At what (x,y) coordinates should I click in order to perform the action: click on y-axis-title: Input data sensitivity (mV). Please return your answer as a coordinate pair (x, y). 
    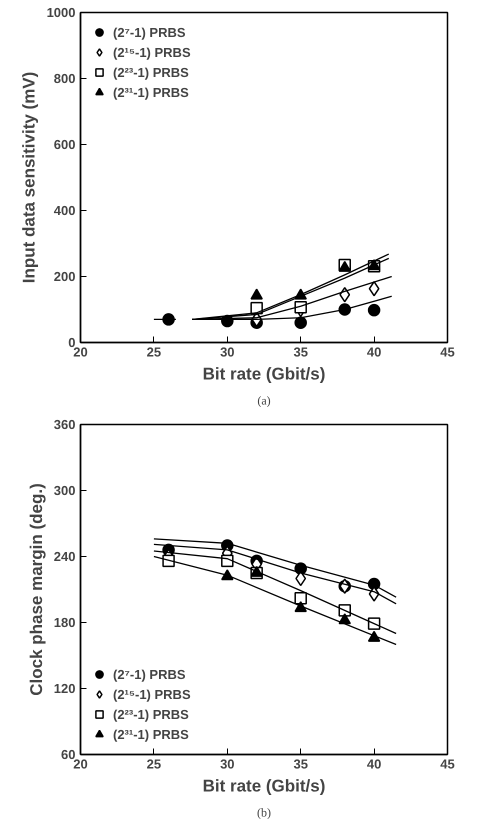
    Looking at the image, I should click on (29, 178).